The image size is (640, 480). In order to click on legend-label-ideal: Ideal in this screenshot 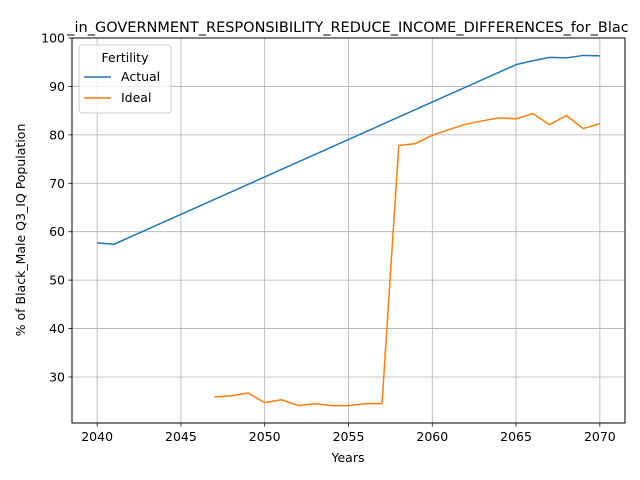, I will do `click(136, 97)`.